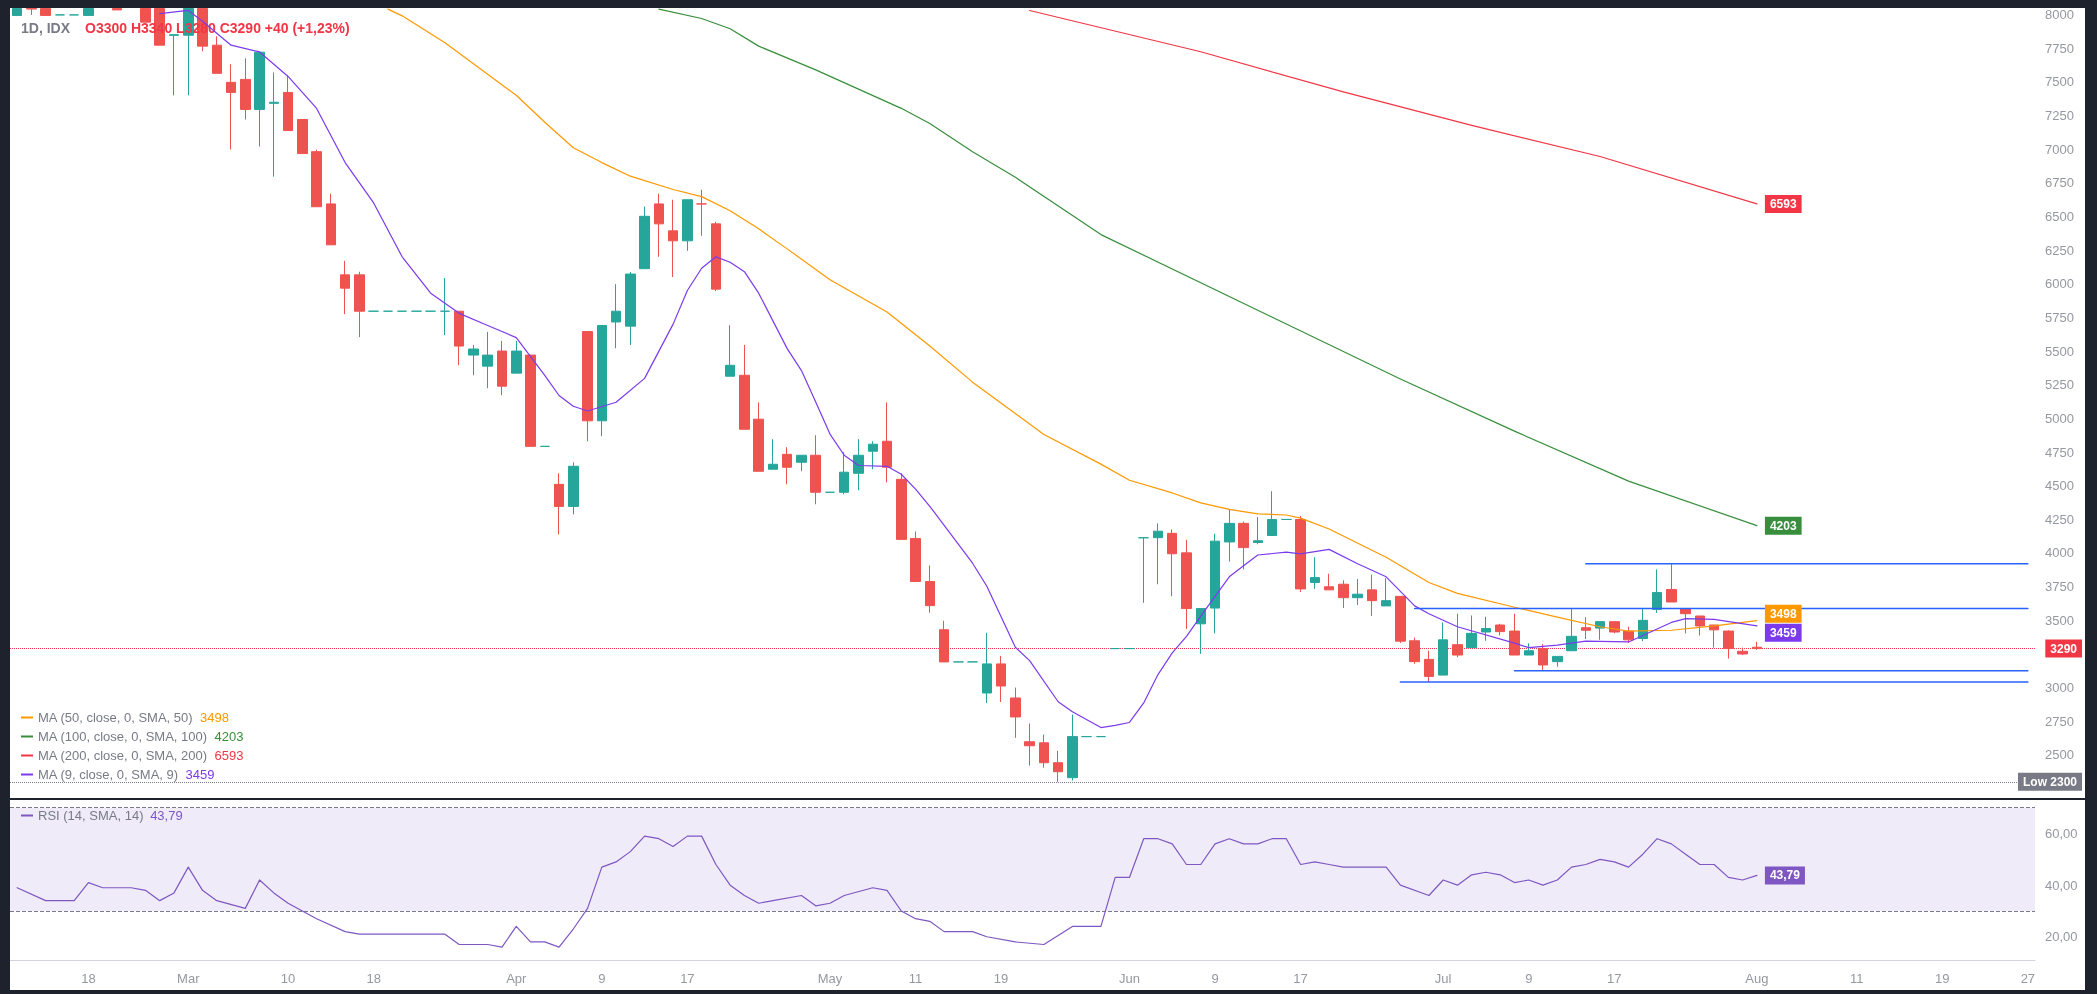  I want to click on legend-label: MA (9, close, 0, SMA, 9), so click(108, 774).